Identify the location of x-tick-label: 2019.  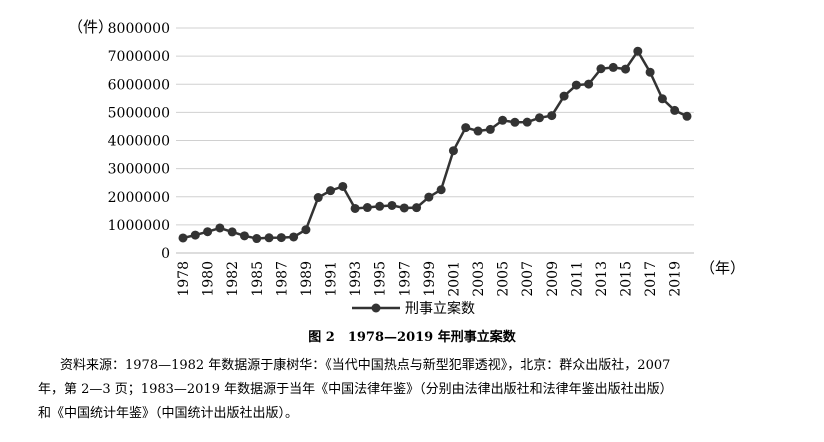
(676, 279).